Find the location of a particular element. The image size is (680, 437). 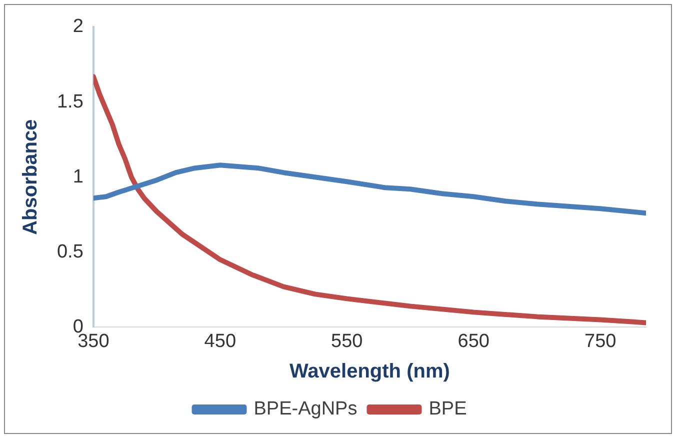

x-tick-label: 650 is located at coordinates (474, 341).